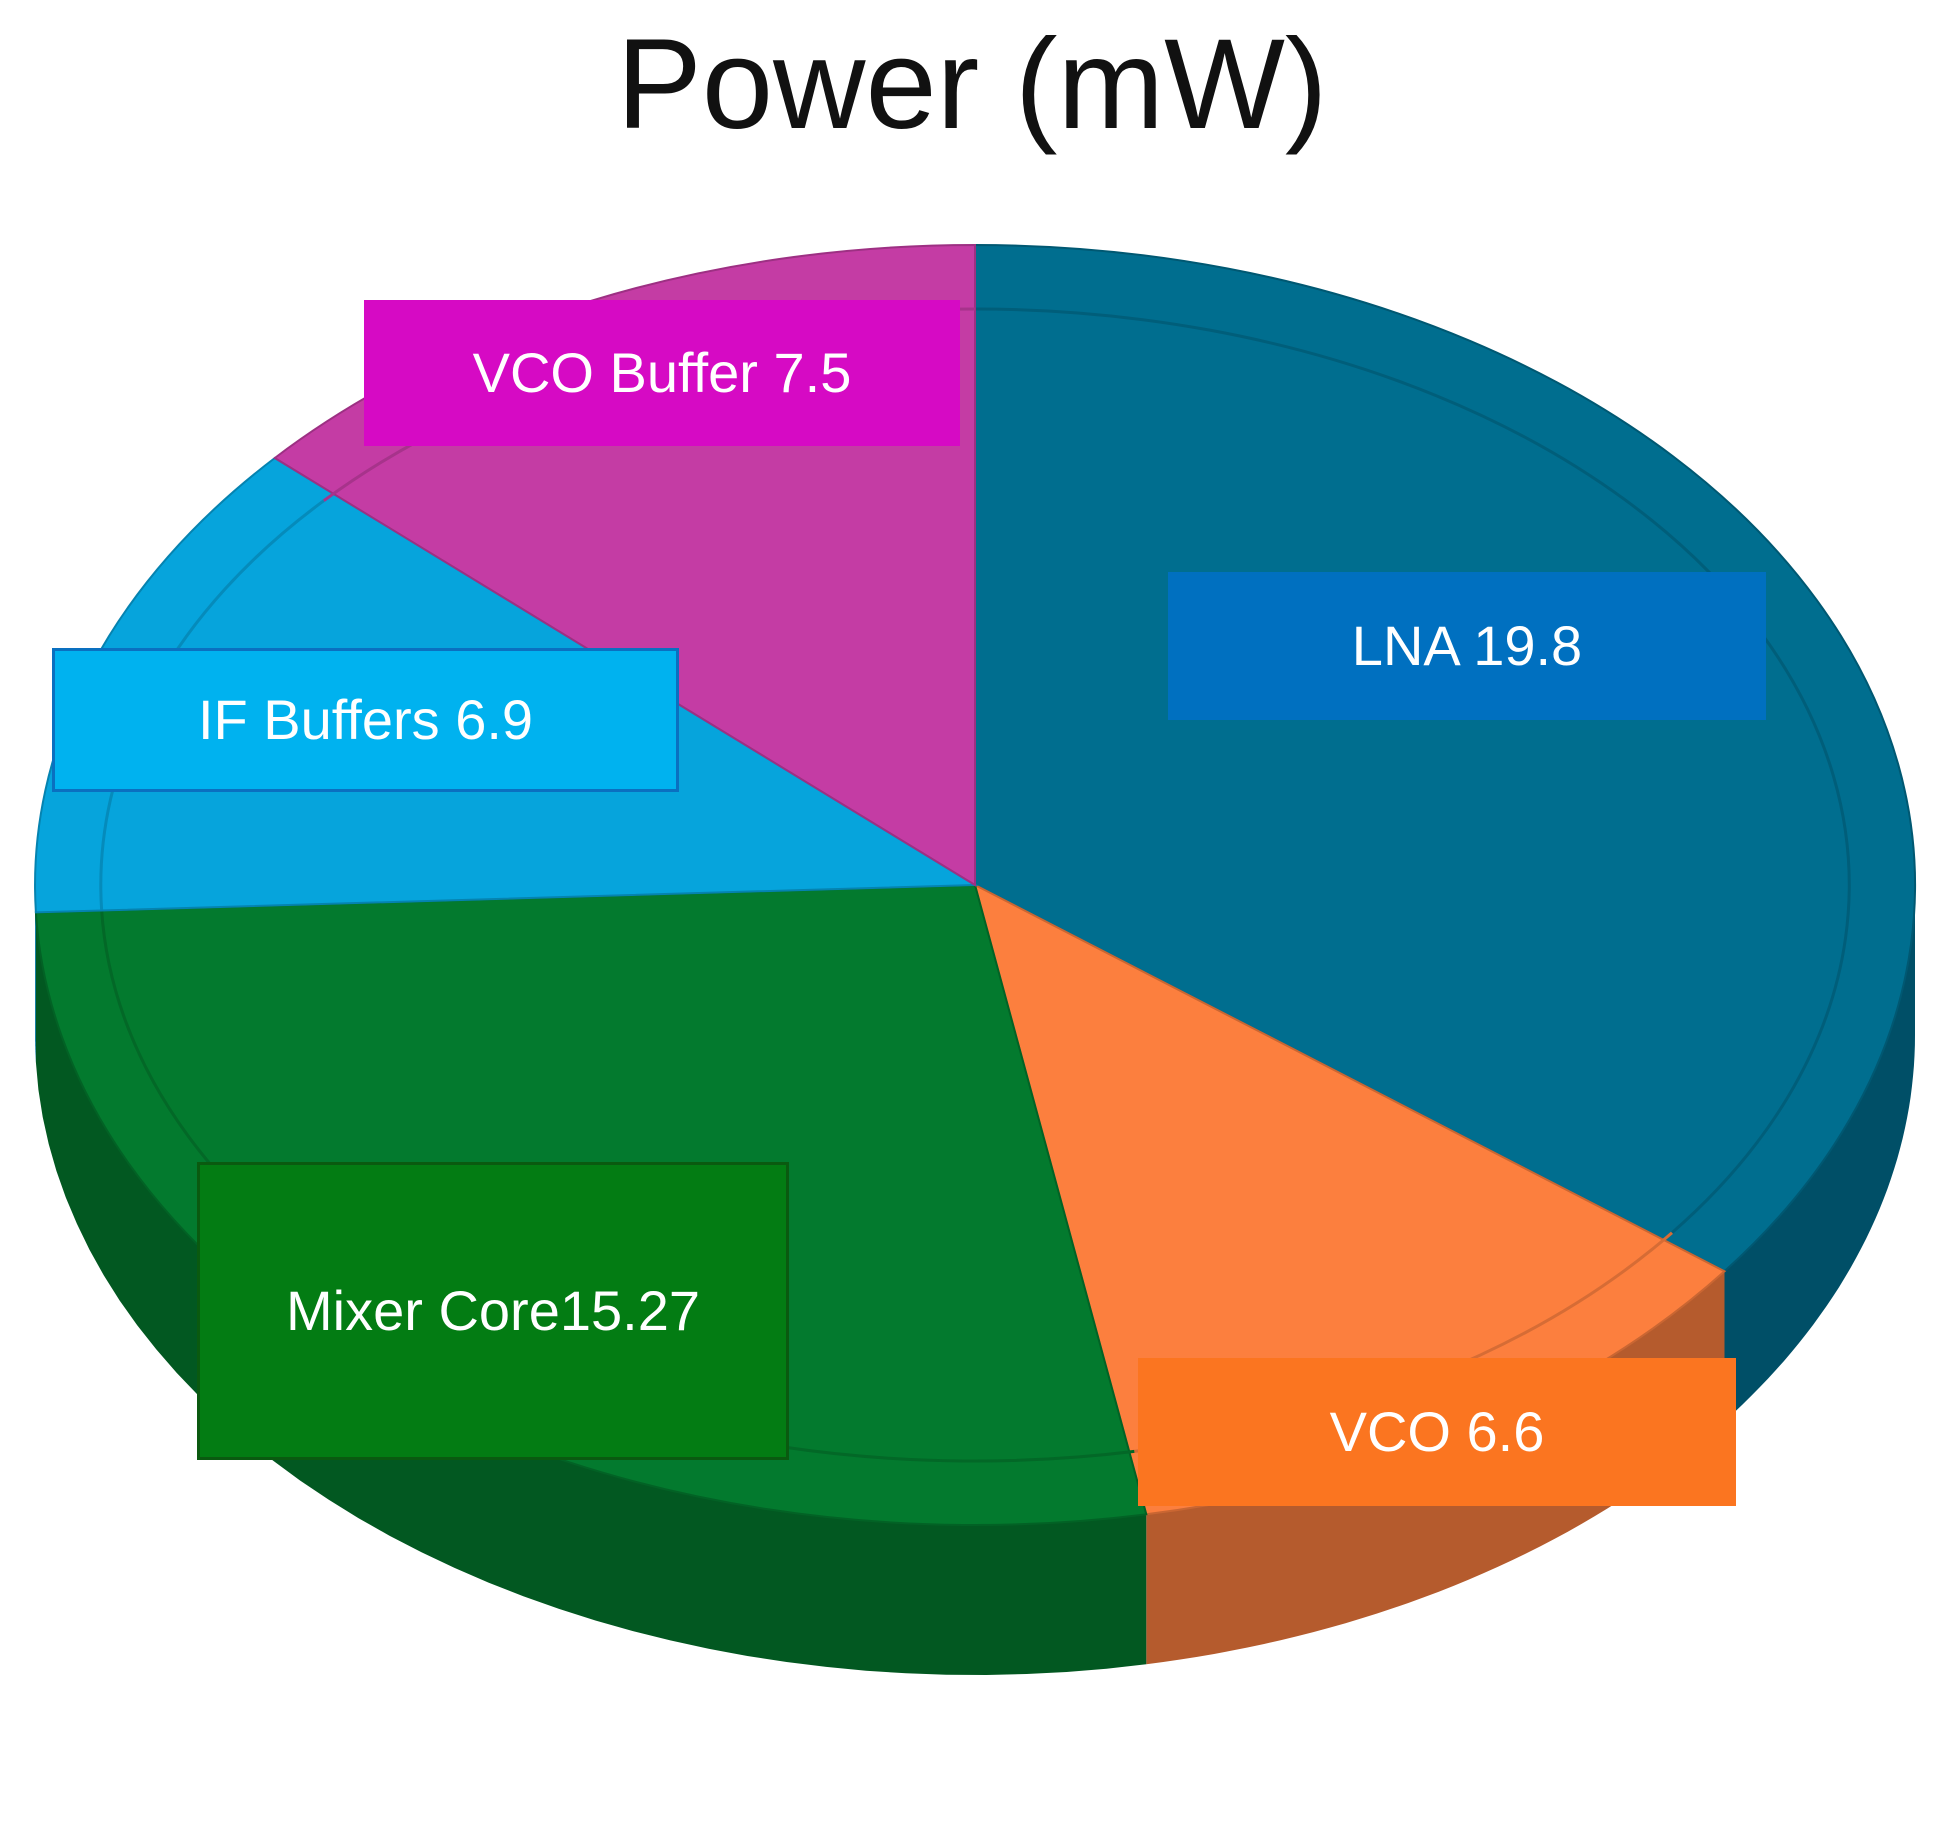  I want to click on chart-title: Power (mW), so click(972, 84).